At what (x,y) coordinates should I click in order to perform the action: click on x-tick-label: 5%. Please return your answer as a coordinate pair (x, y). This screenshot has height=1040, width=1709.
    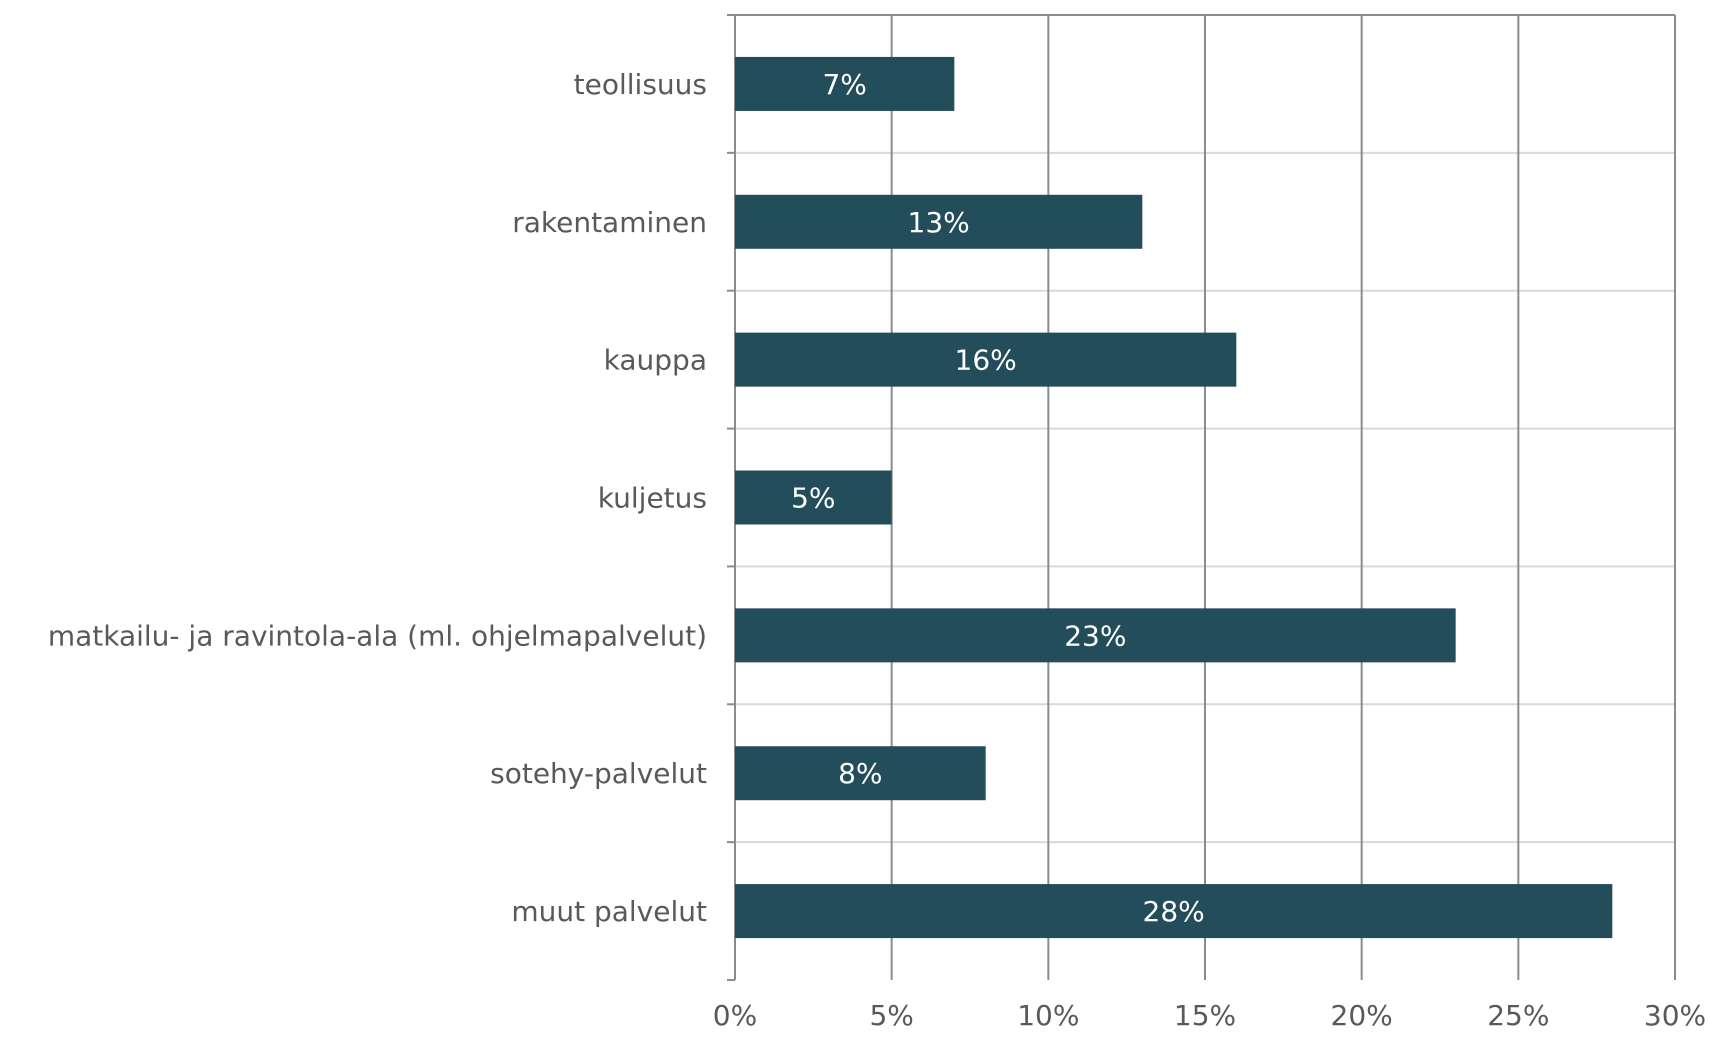
    Looking at the image, I should click on (891, 1015).